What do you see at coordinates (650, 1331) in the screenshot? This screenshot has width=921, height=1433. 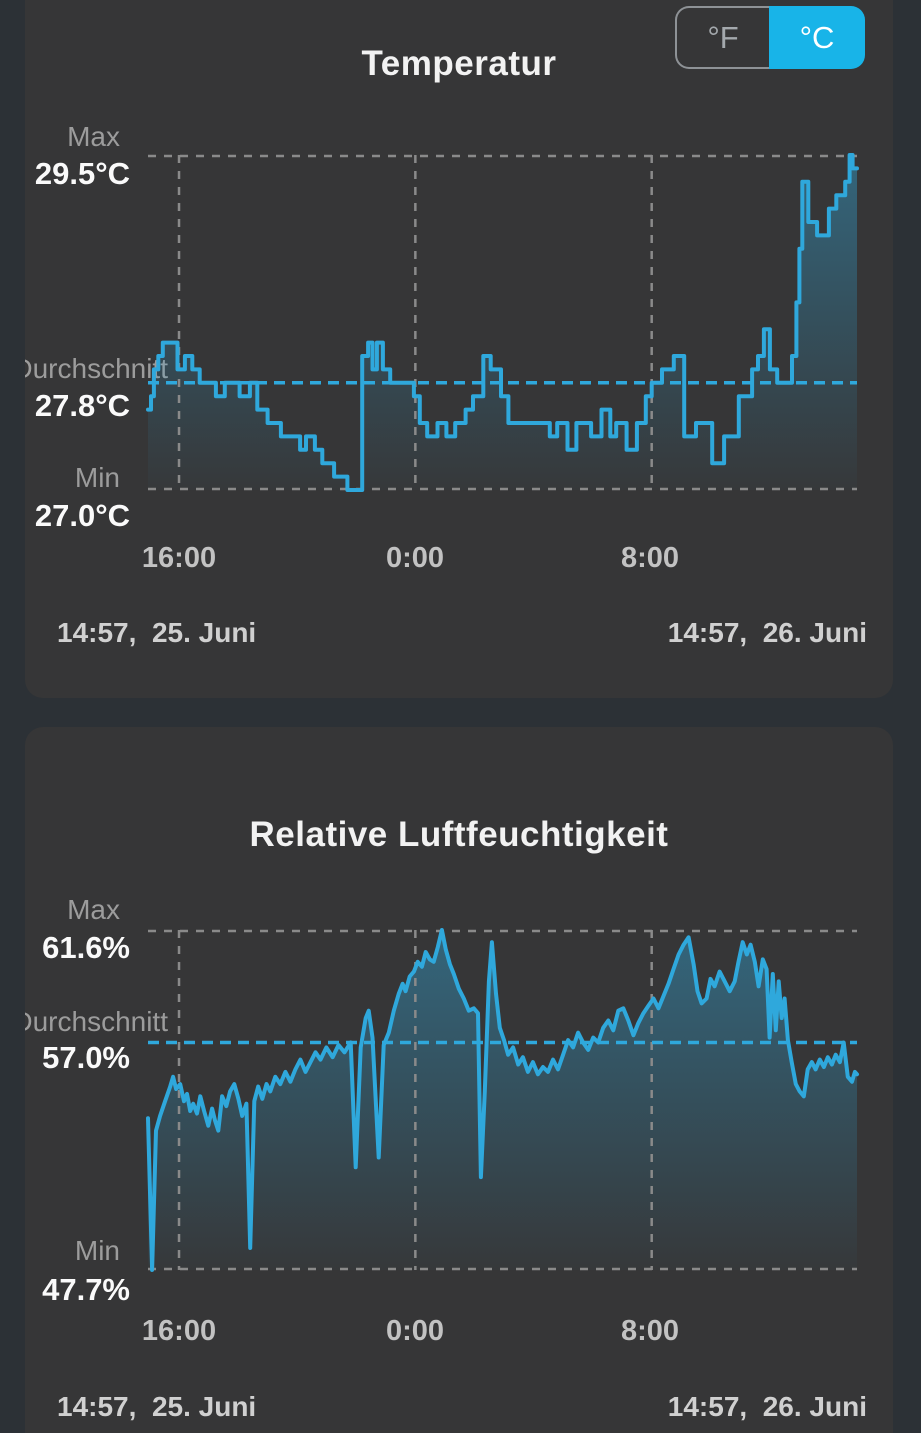 I see `hum-xtick-8: 8:00` at bounding box center [650, 1331].